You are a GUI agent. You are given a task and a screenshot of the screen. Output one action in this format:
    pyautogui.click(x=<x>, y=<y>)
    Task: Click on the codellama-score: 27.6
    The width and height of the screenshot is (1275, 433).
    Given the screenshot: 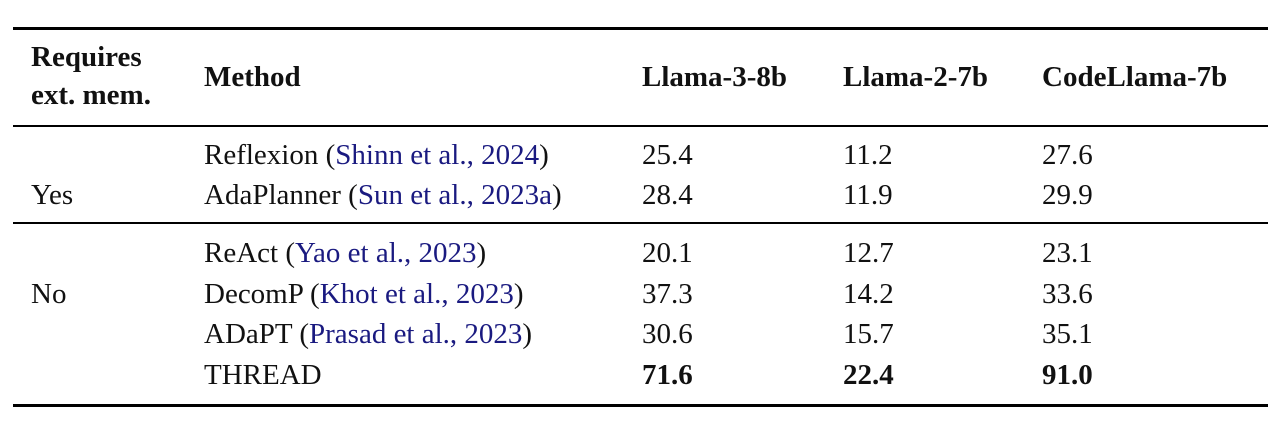 What is the action you would take?
    pyautogui.click(x=1067, y=155)
    